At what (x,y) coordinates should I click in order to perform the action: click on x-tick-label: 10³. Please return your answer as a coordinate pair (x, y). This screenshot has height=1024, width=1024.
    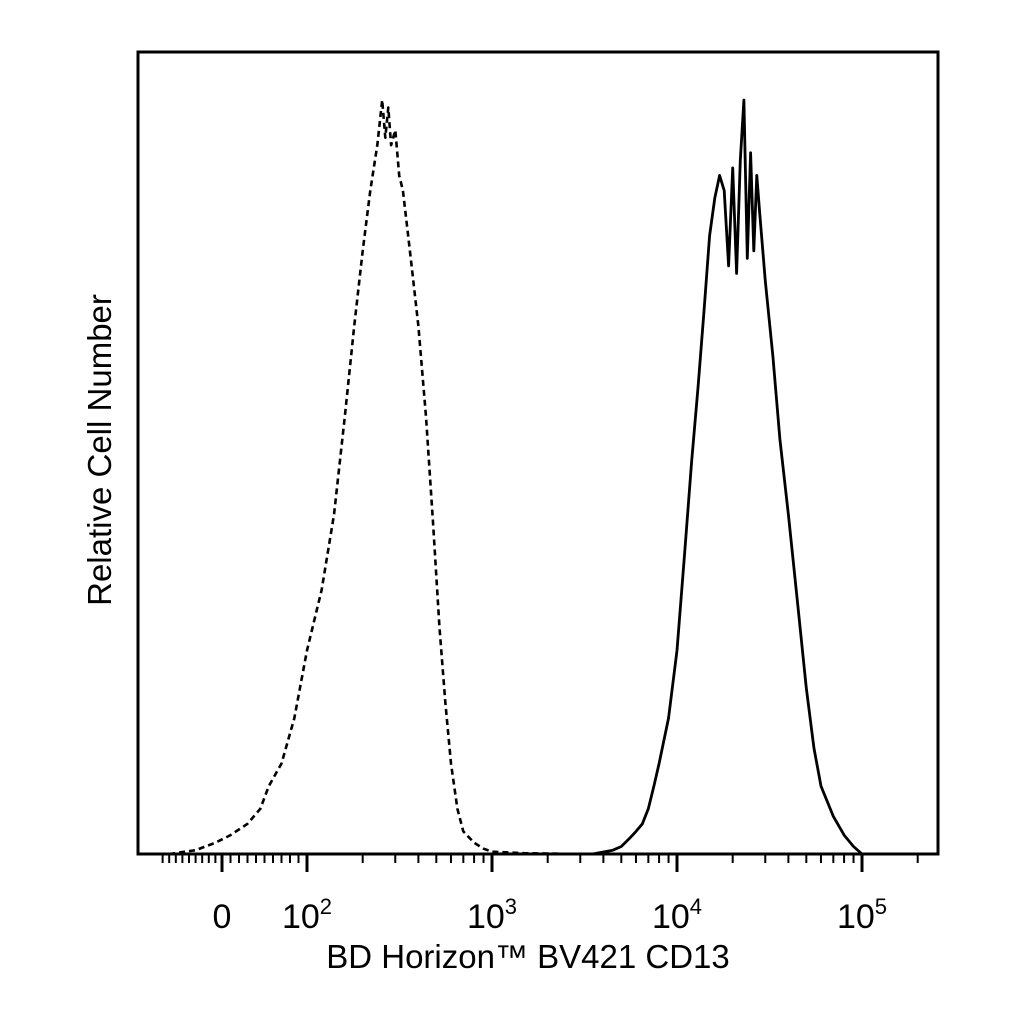
    Looking at the image, I should click on (492, 915).